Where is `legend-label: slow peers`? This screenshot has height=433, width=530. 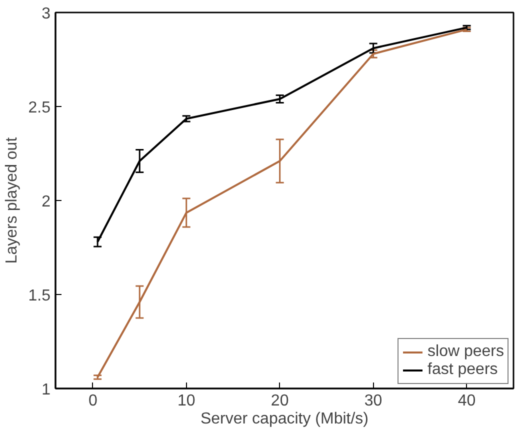
legend-label: slow peers is located at coordinates (466, 352).